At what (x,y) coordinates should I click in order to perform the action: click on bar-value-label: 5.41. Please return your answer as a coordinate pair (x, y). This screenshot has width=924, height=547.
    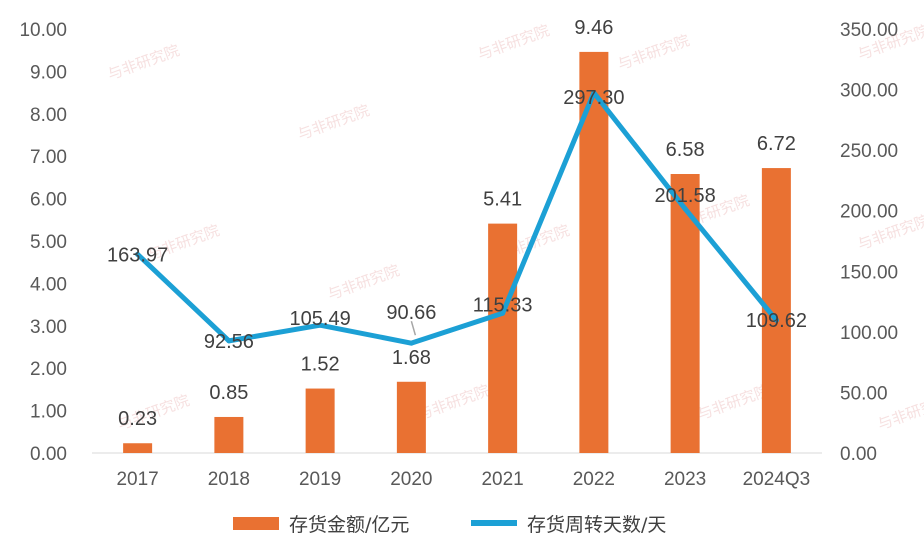
    Looking at the image, I should click on (502, 200).